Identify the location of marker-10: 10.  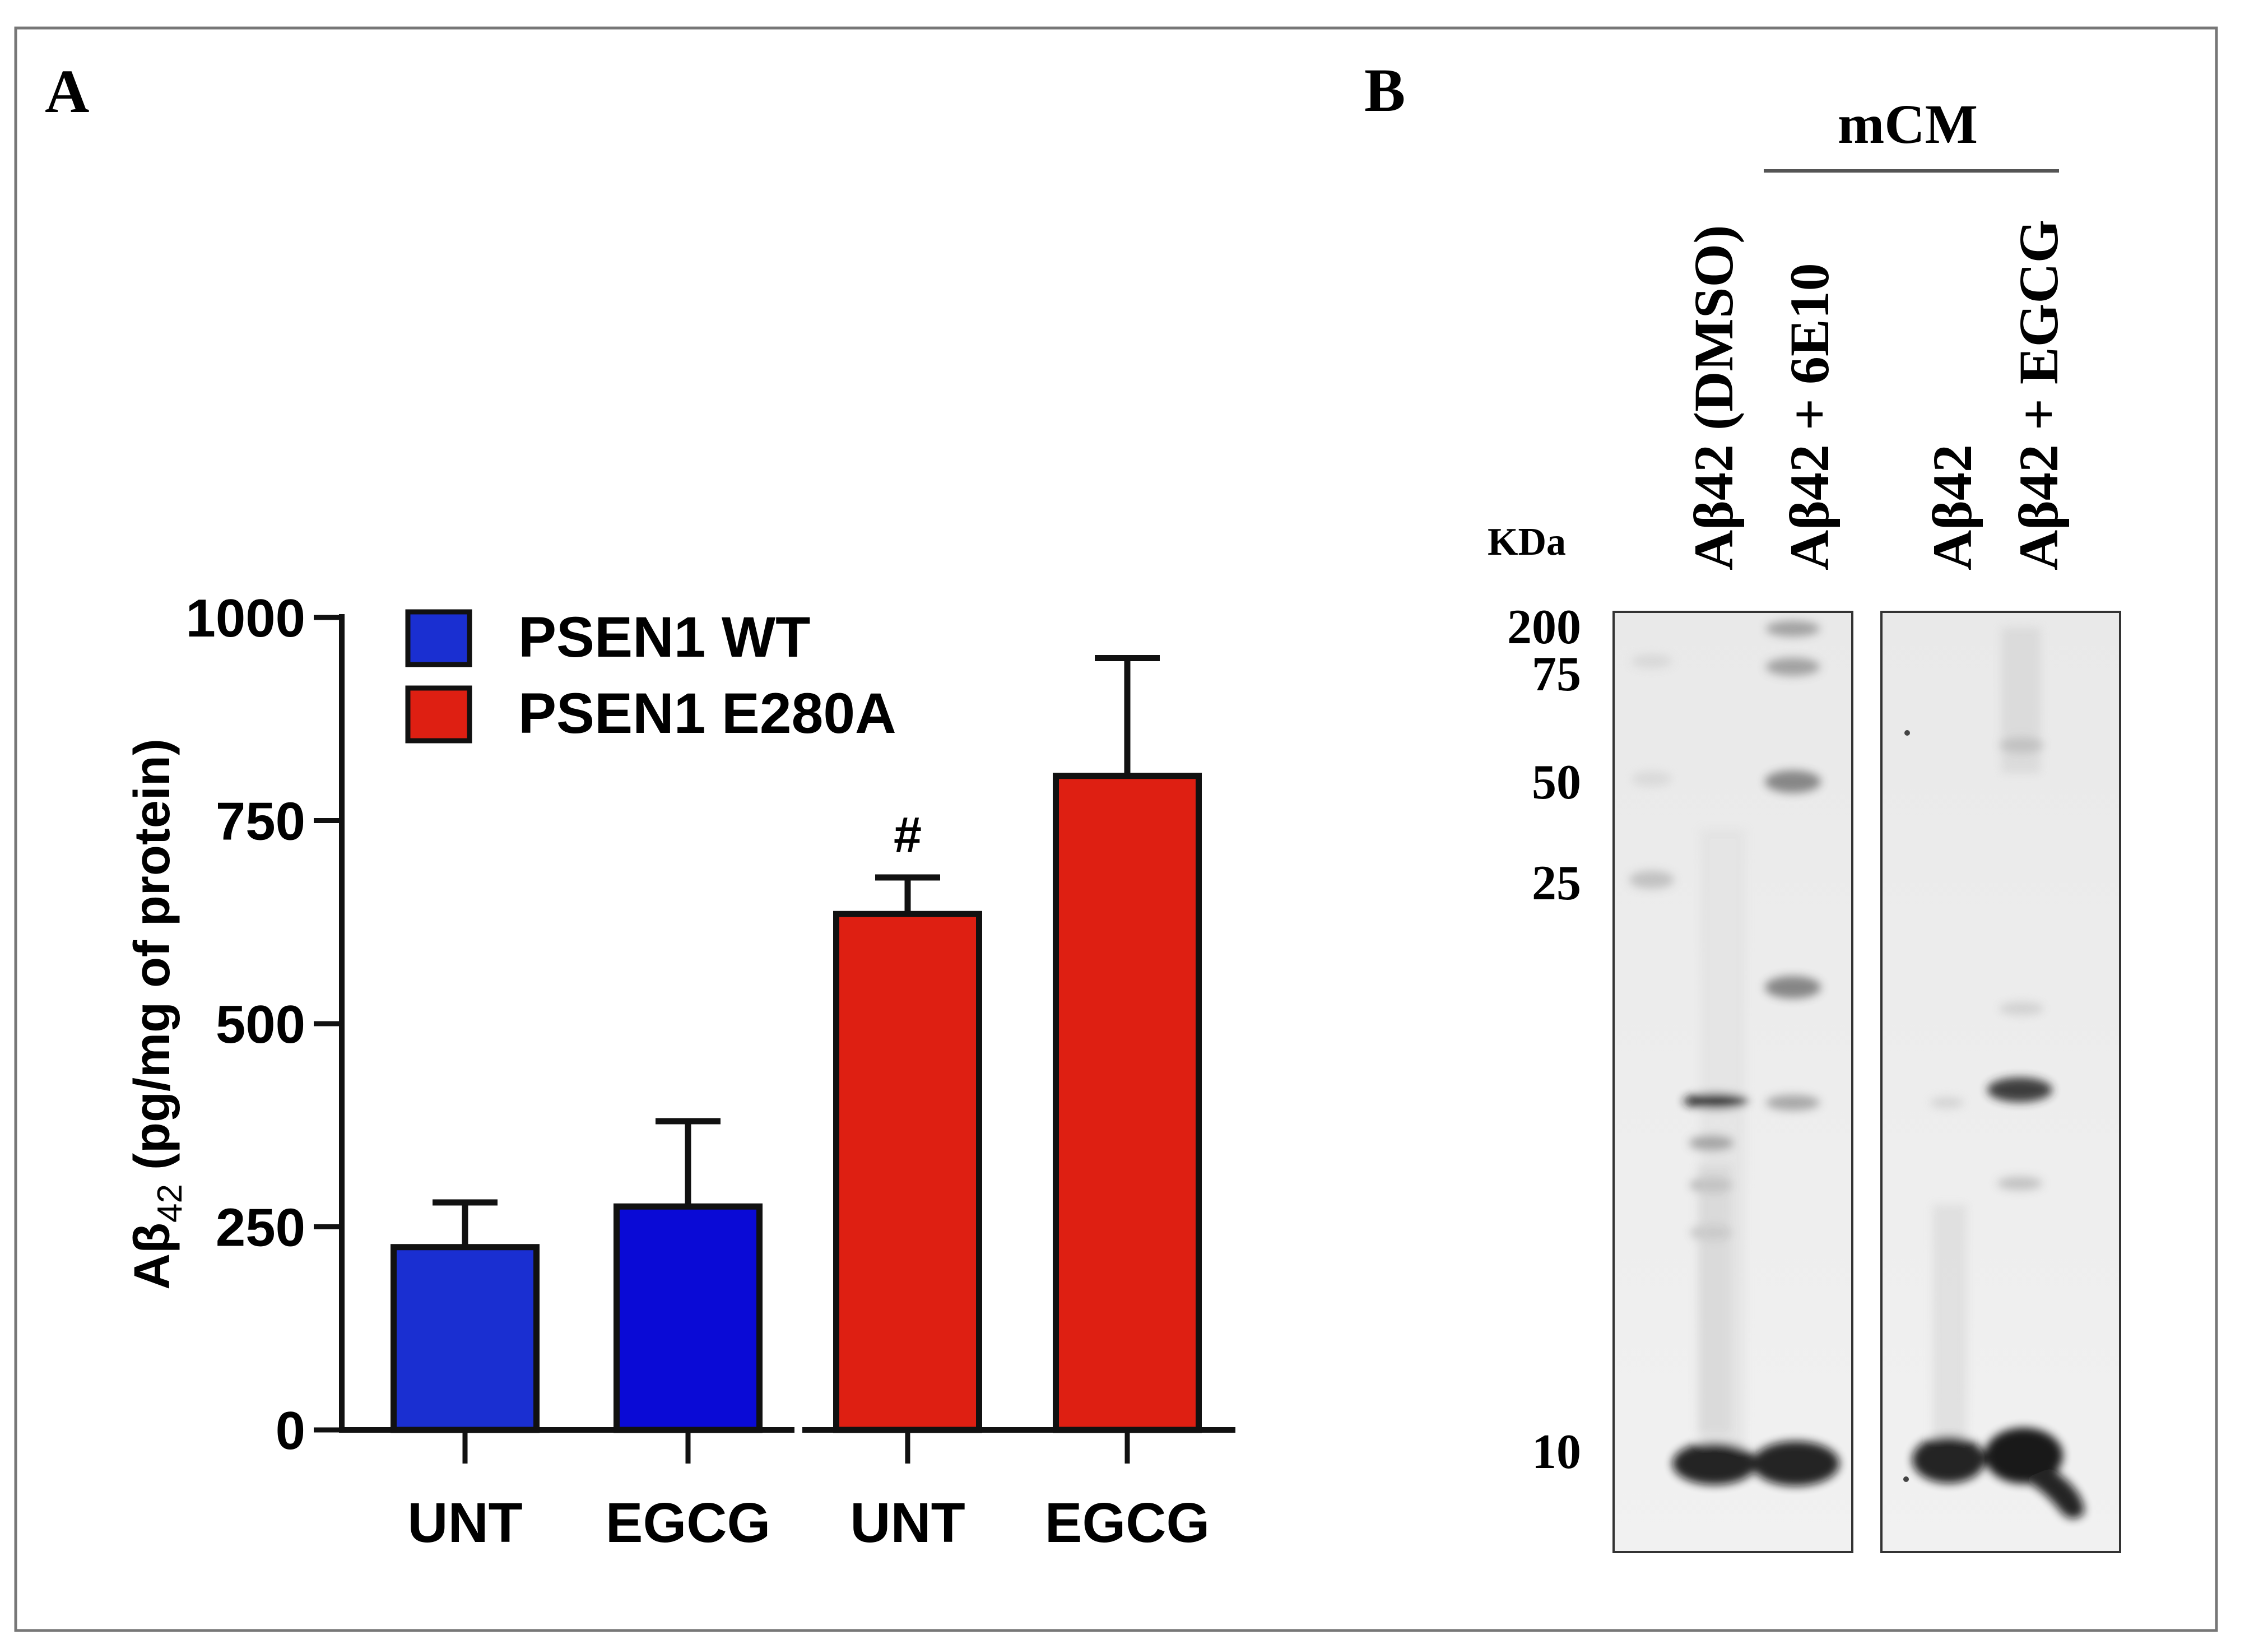
(1556, 1452).